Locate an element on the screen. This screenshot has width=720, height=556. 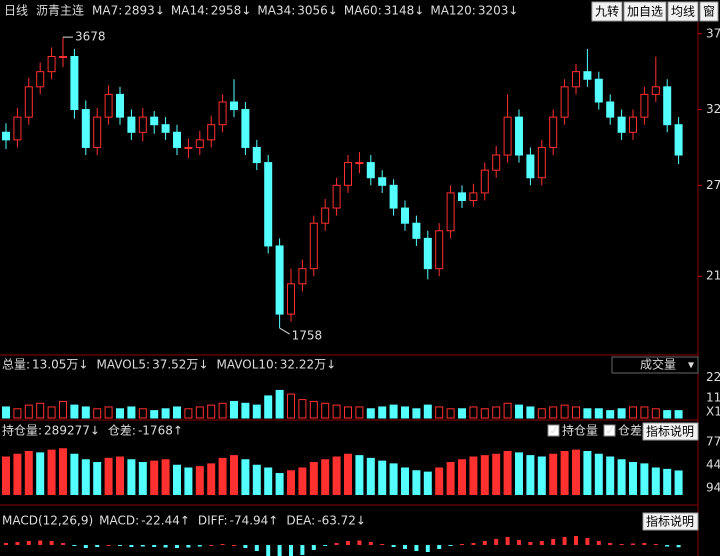
high-annotation: 3678 is located at coordinates (90, 37).